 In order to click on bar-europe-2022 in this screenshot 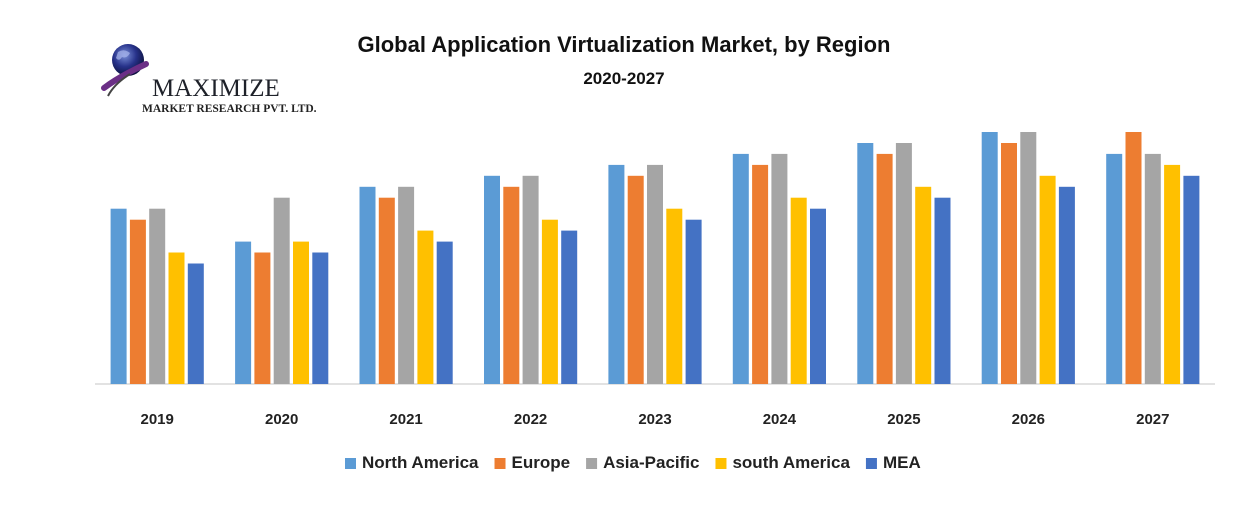, I will do `click(511, 285)`.